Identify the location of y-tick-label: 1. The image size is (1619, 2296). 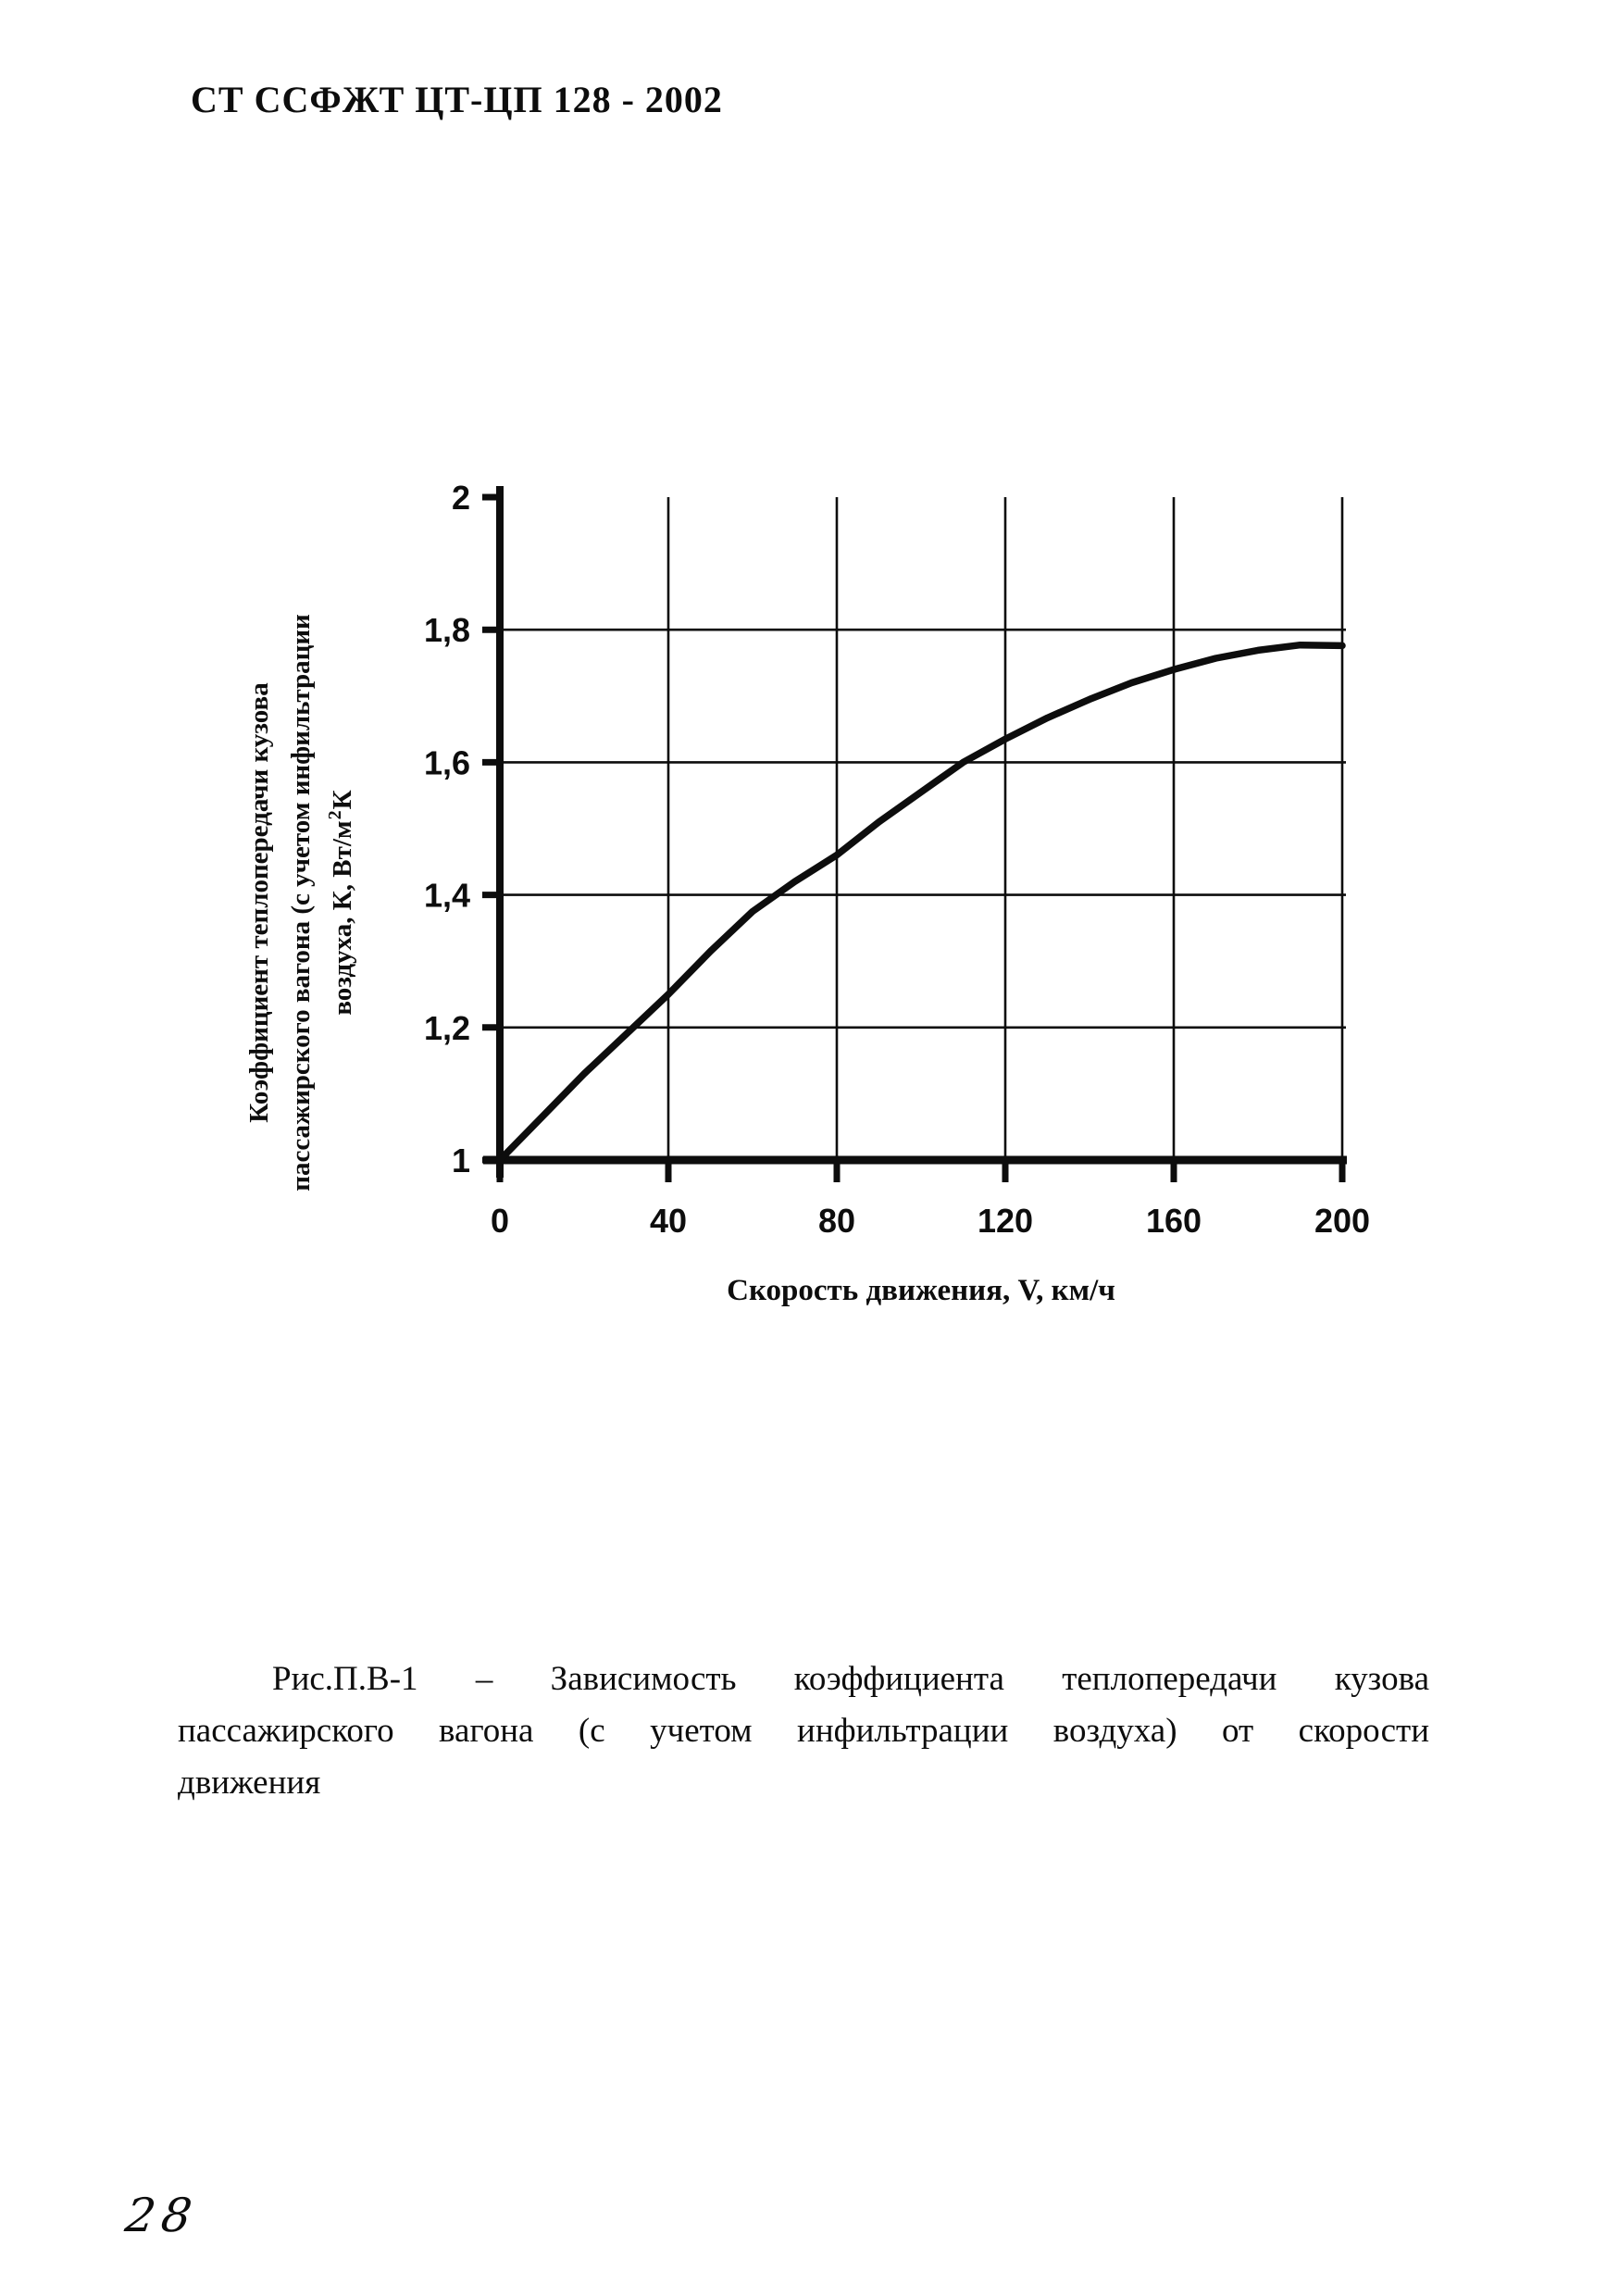
(461, 1160).